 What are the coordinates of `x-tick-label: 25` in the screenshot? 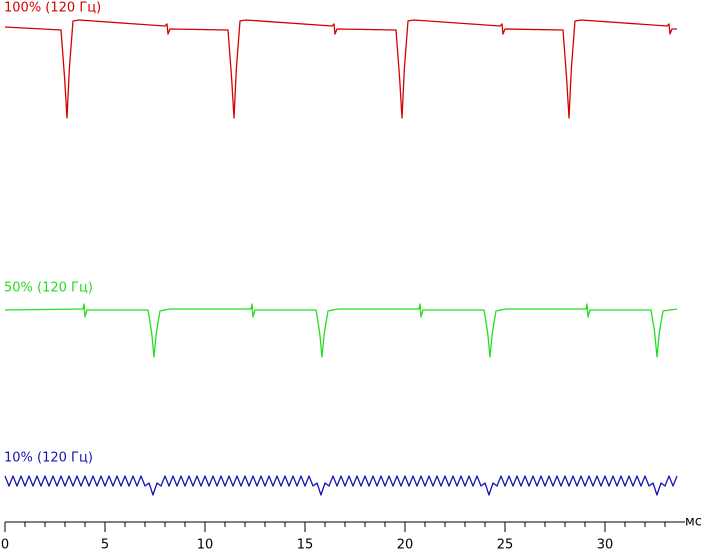 It's located at (505, 544).